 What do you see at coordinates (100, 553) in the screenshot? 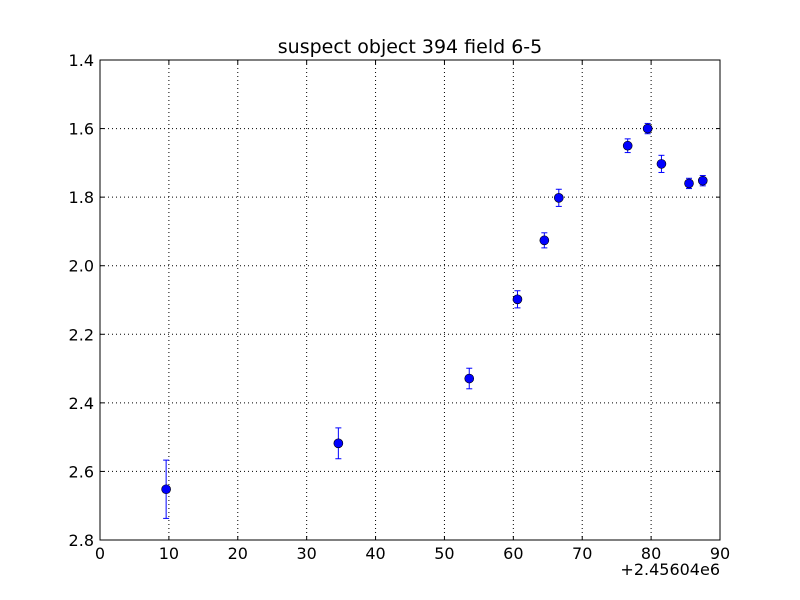
I see `x-tick-label: 0` at bounding box center [100, 553].